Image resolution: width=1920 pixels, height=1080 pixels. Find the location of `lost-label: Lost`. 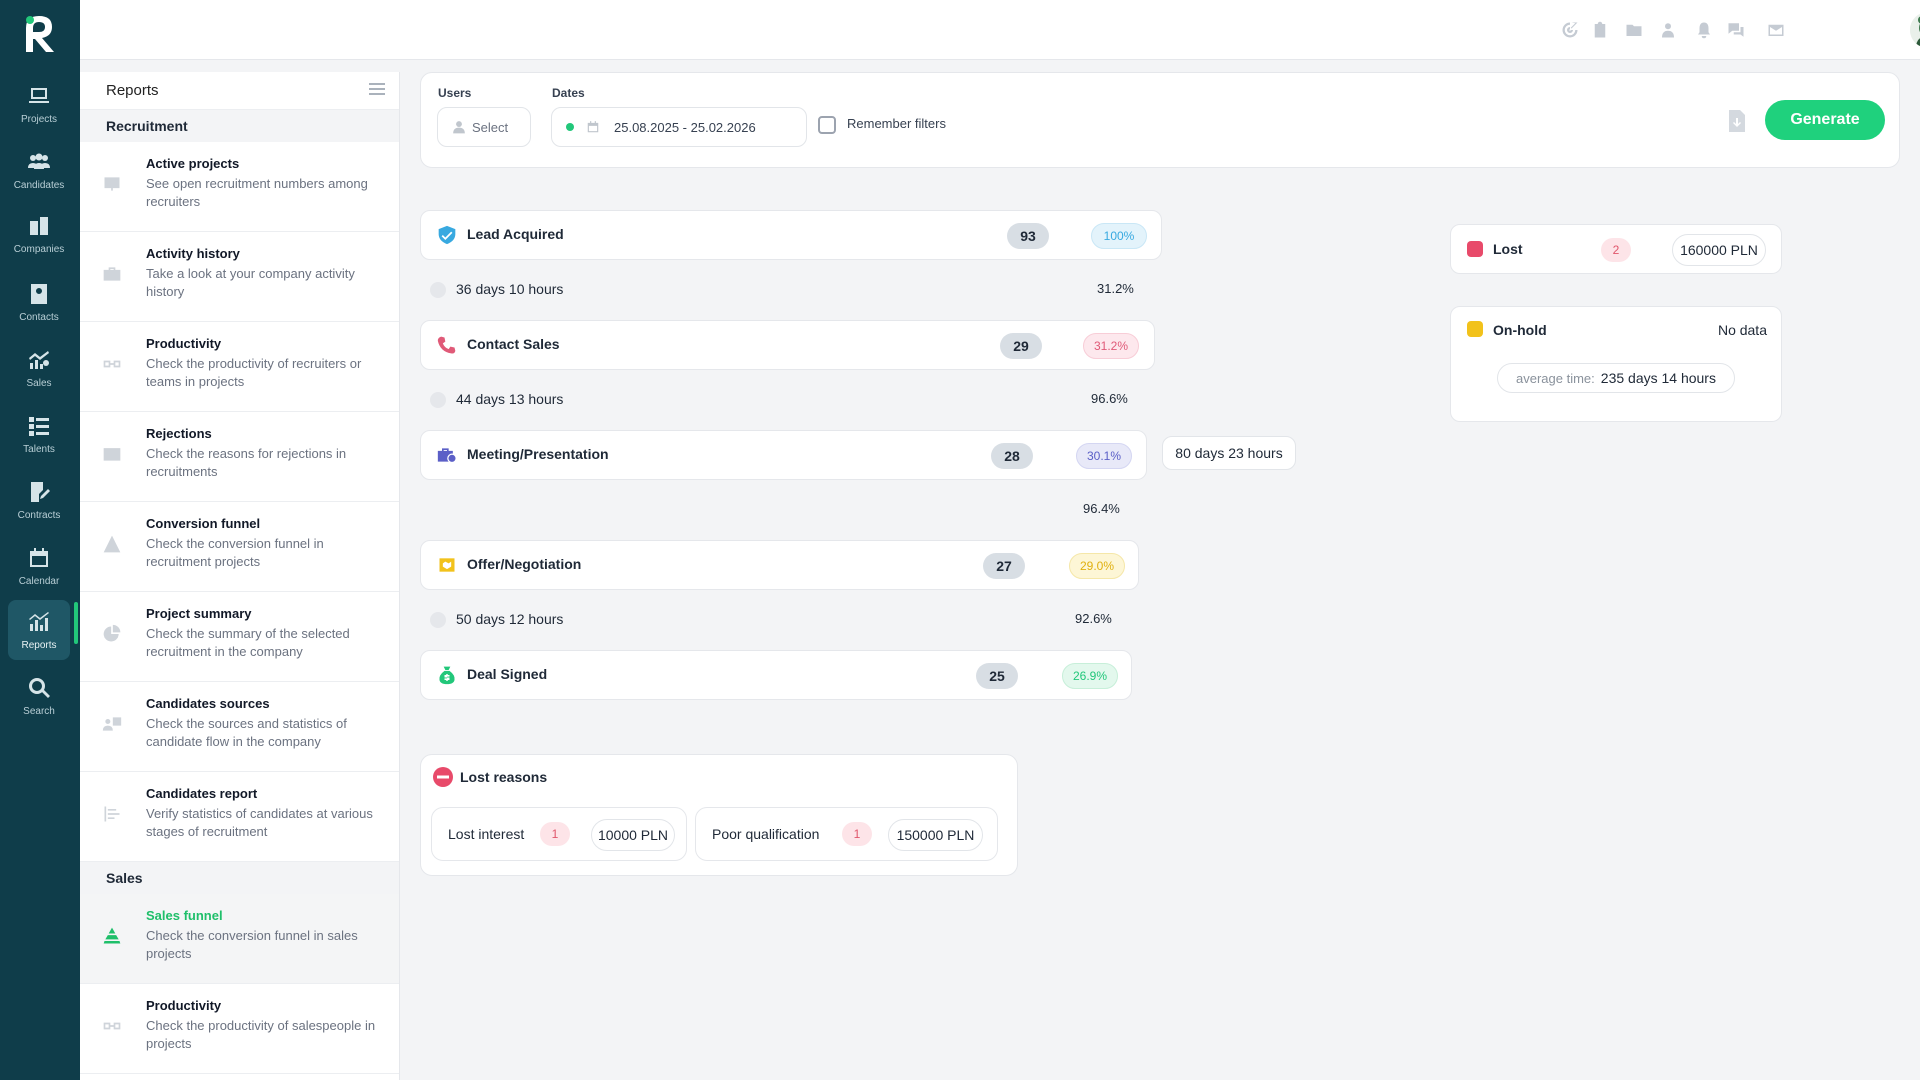

lost-label: Lost is located at coordinates (1508, 249).